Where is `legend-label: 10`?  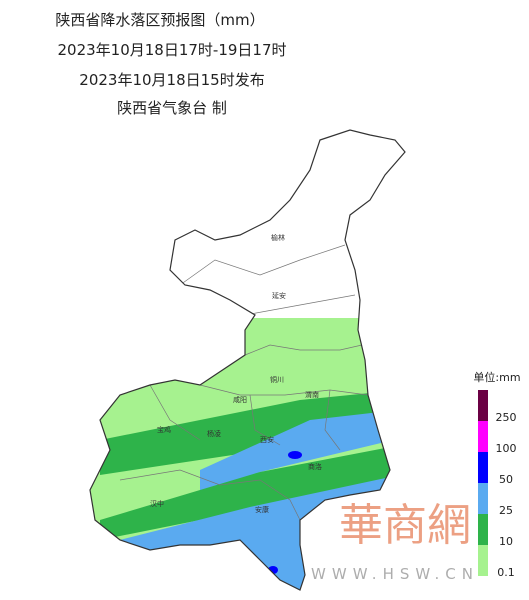 legend-label: 10 is located at coordinates (506, 541).